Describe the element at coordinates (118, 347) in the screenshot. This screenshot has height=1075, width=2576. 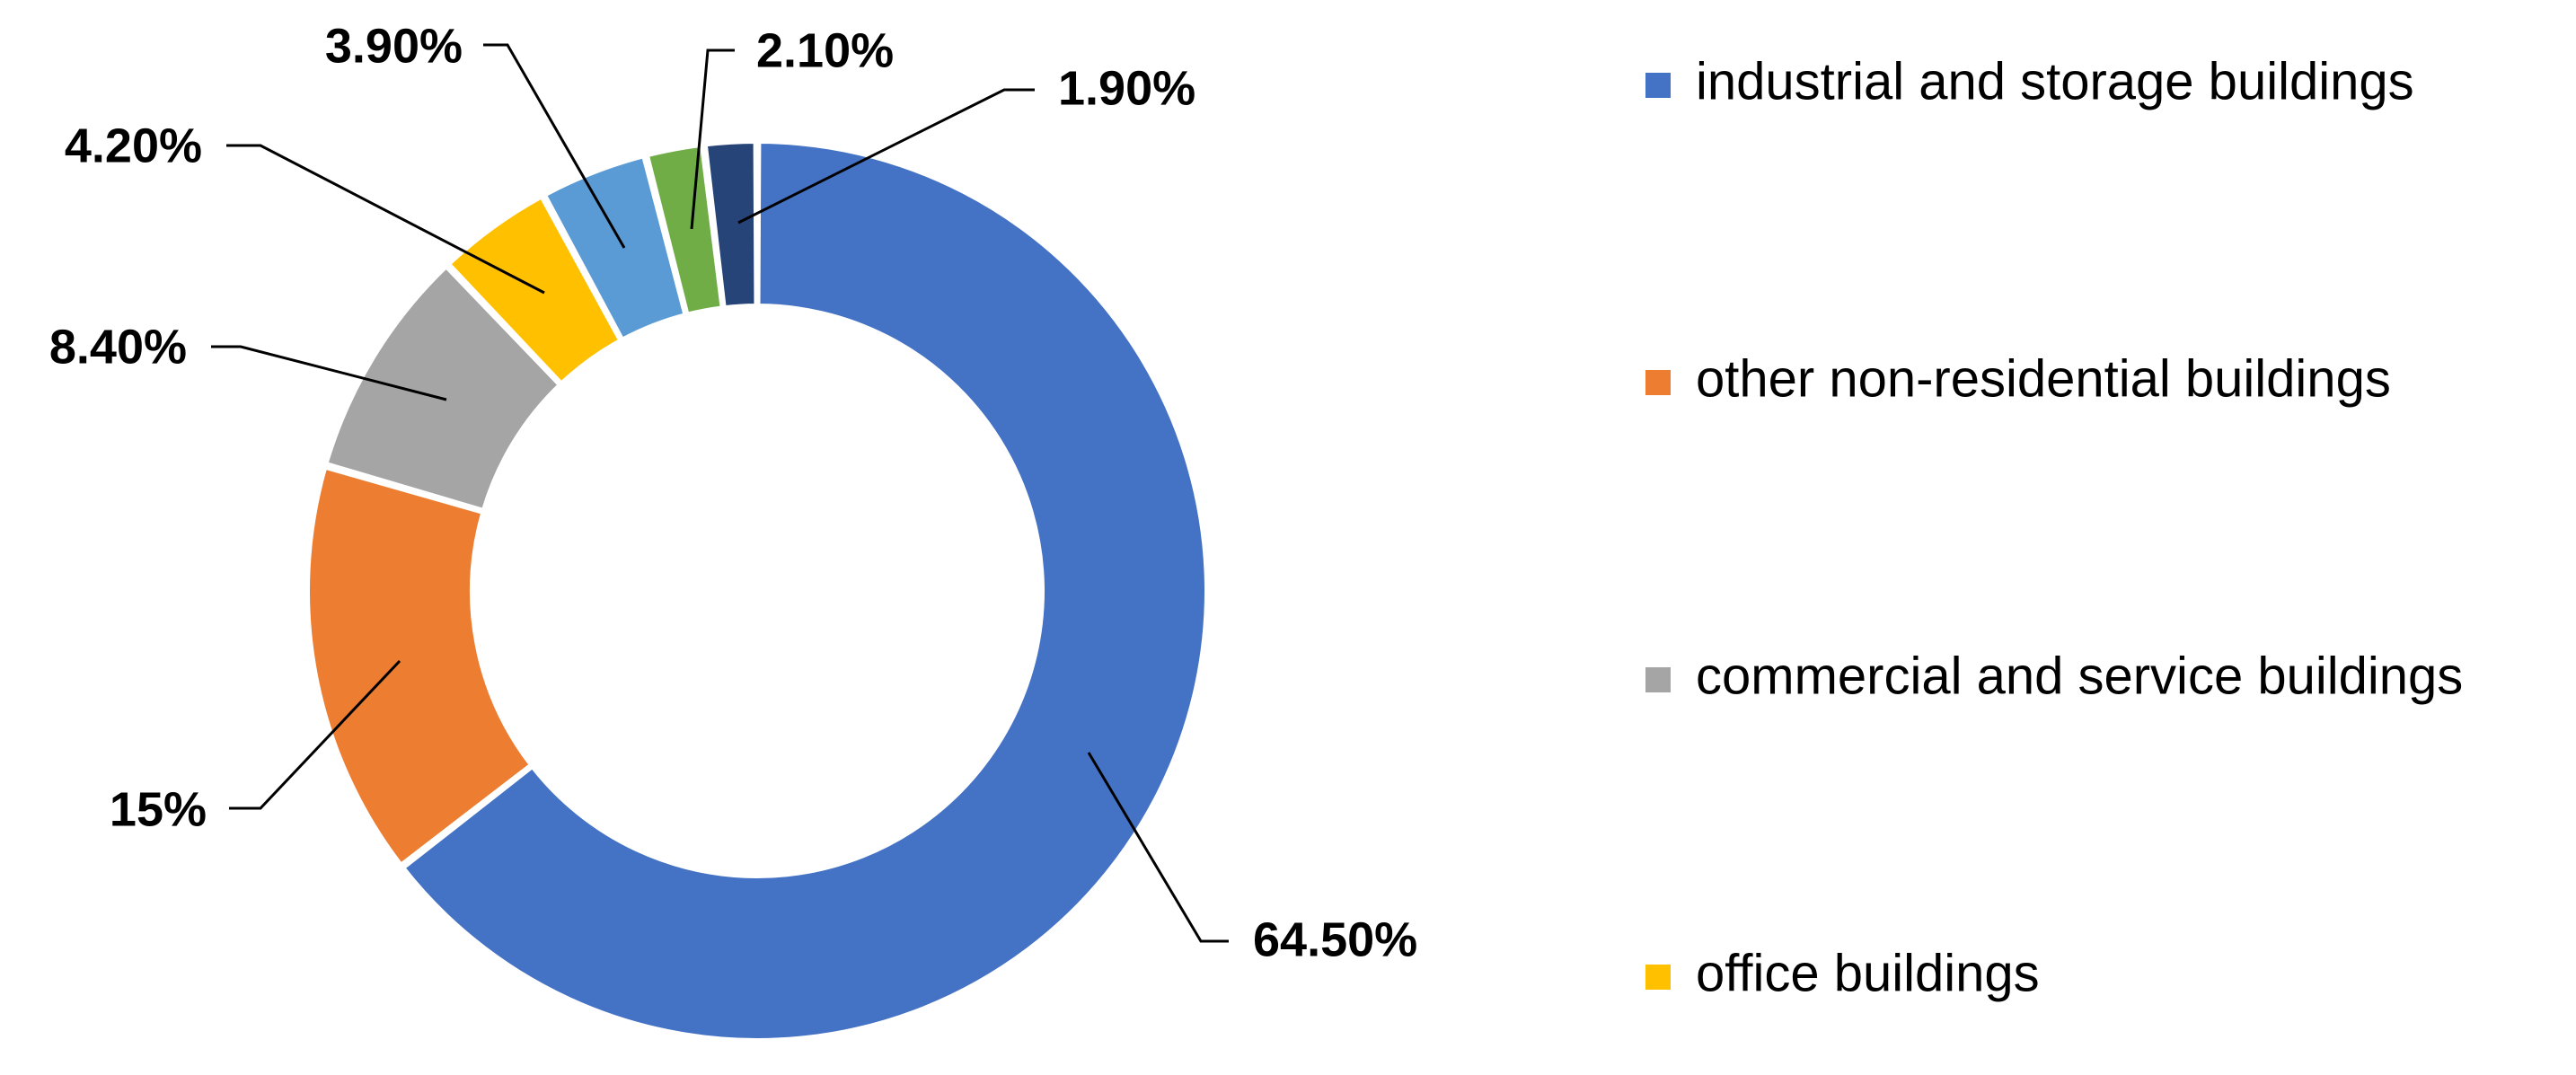
I see `data-label: 8.40%` at that location.